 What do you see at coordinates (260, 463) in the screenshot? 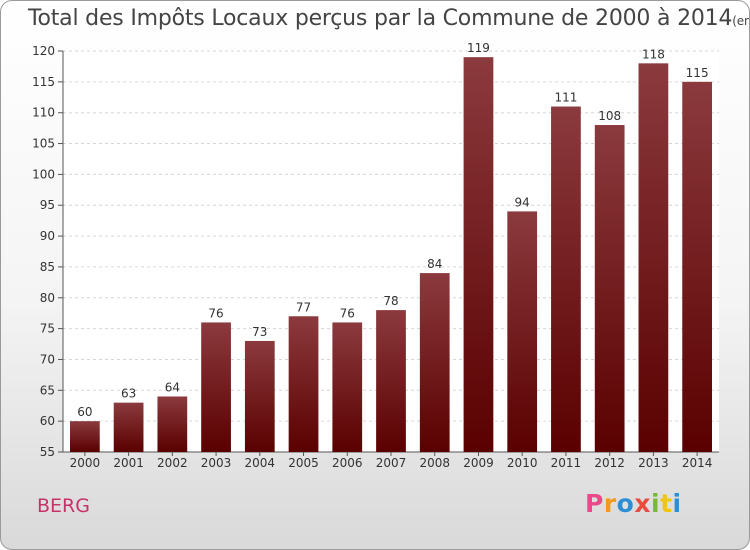
I see `x-tick-label: 2004` at bounding box center [260, 463].